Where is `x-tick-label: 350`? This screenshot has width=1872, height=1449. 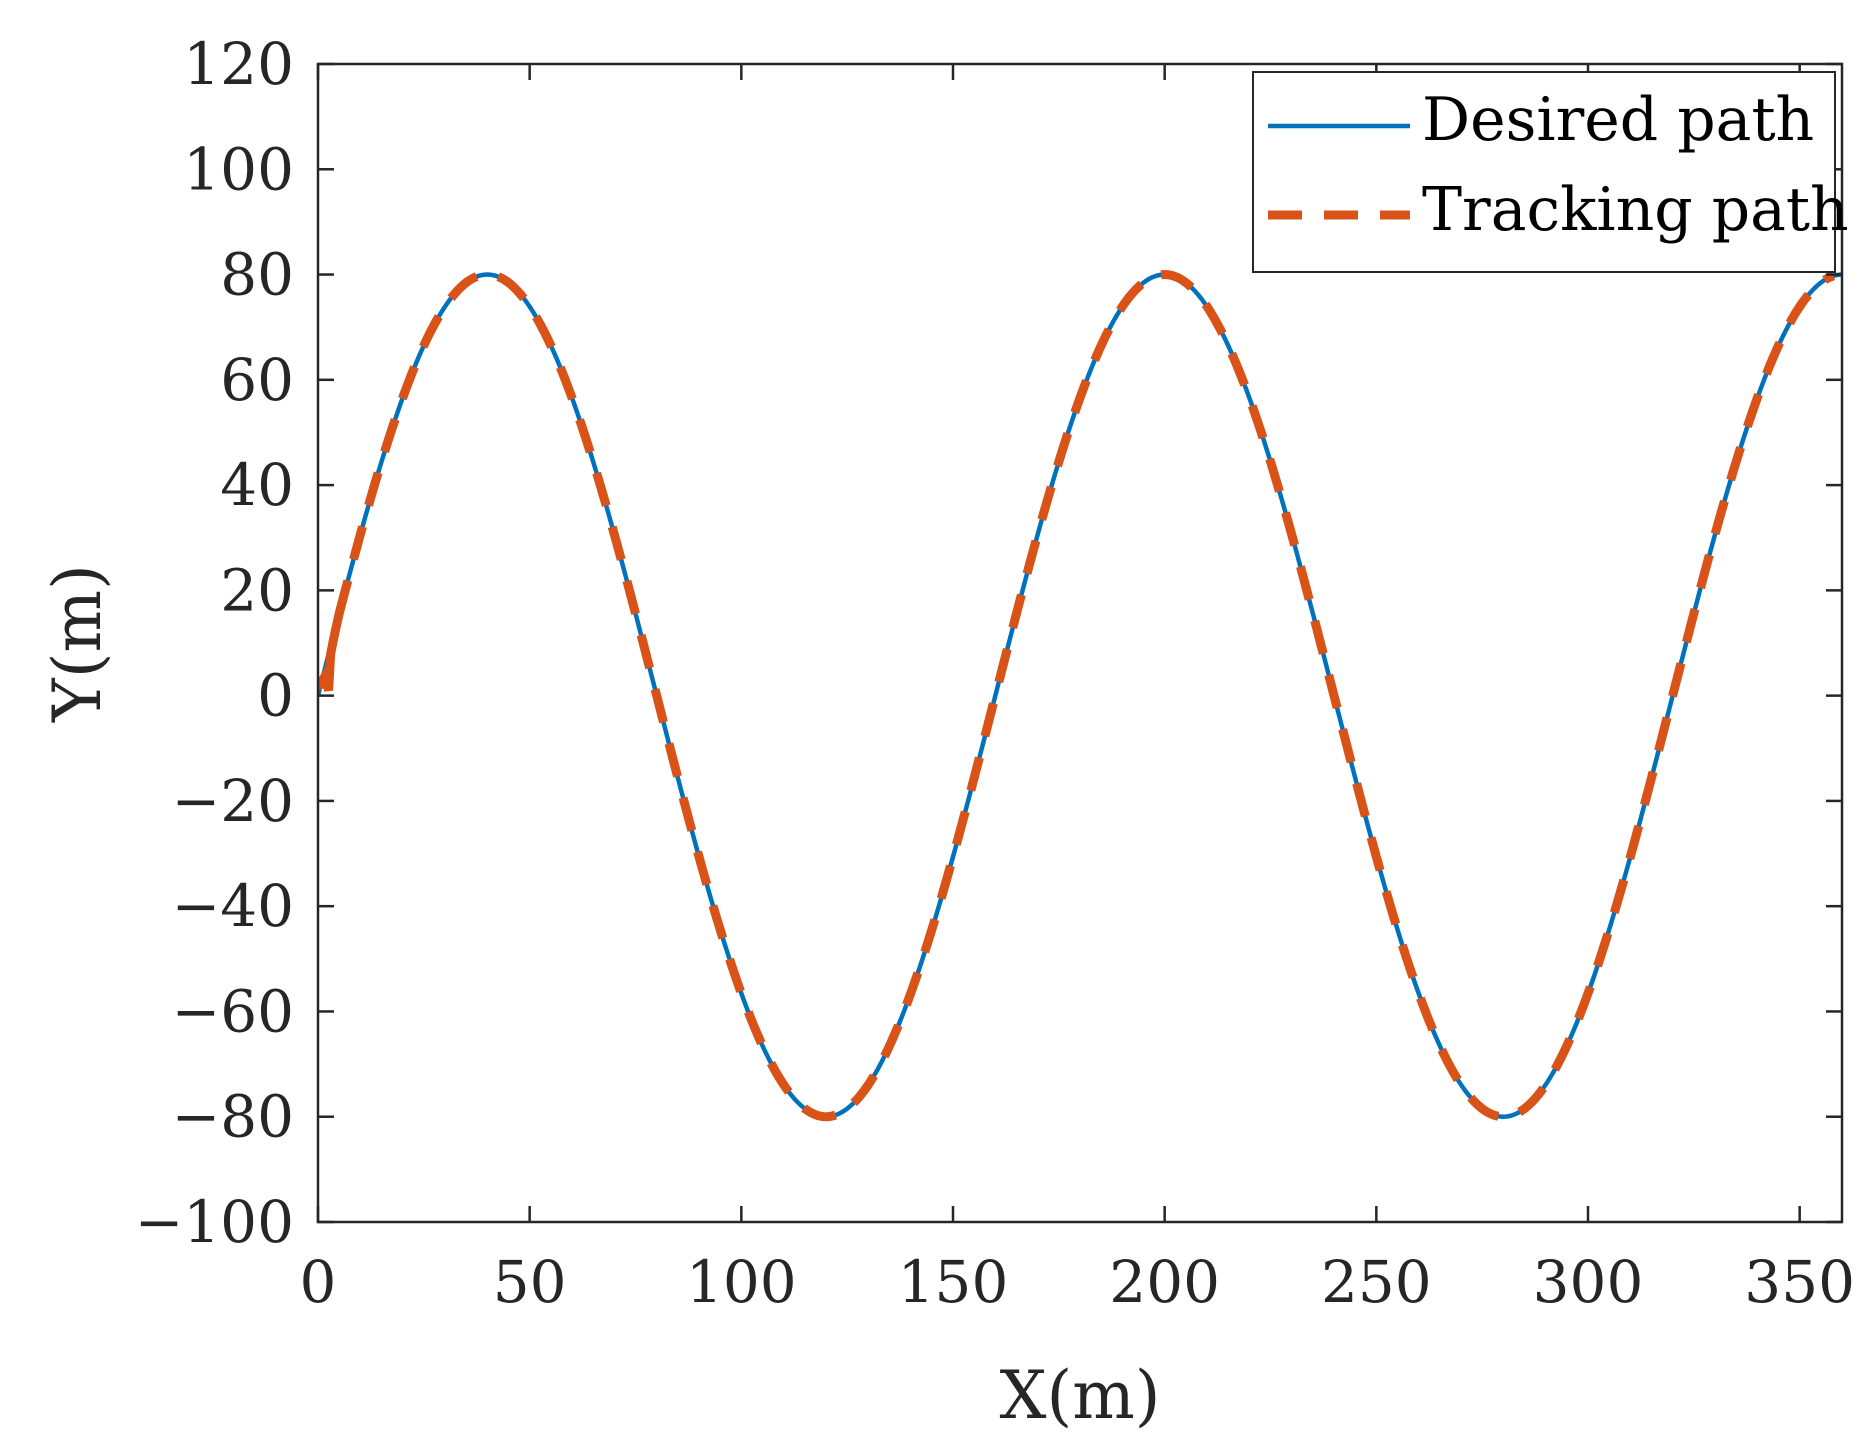 x-tick-label: 350 is located at coordinates (1799, 1282).